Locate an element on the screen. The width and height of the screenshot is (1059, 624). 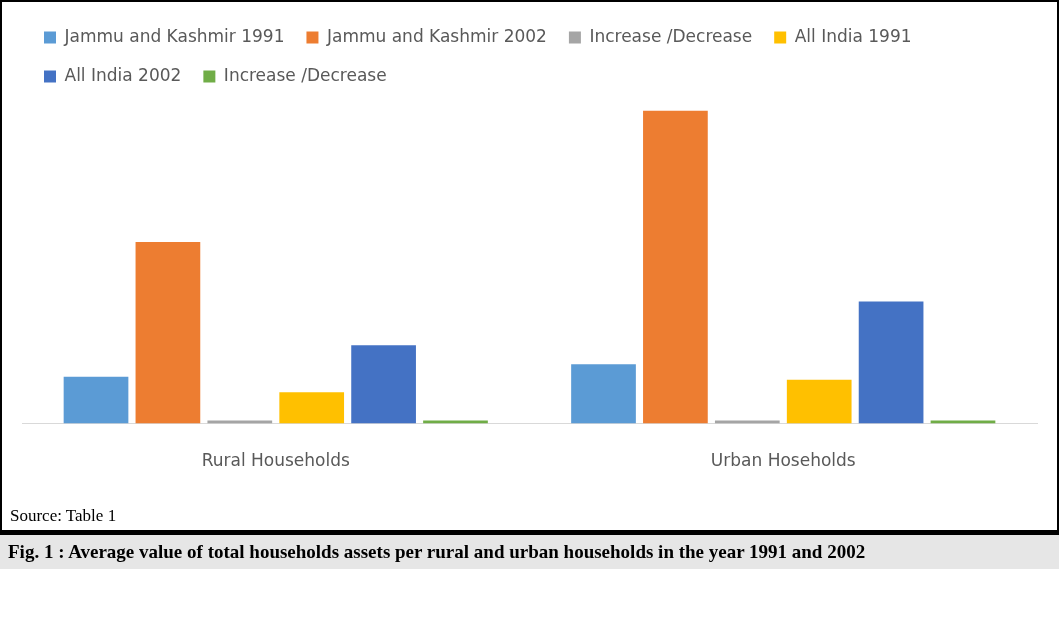
legend-label: Jammu and Kashmir 1991 is located at coordinates (174, 35).